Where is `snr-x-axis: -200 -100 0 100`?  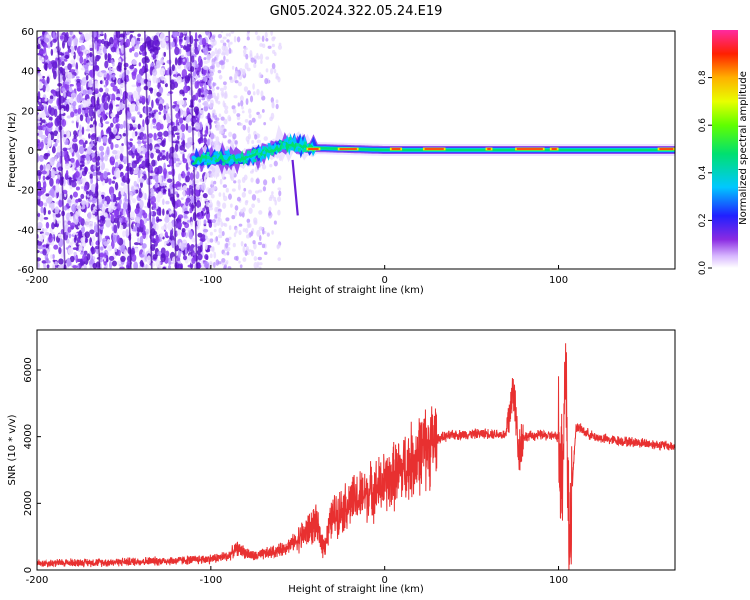 snr-x-axis: -200 -100 0 100 is located at coordinates (297, 576).